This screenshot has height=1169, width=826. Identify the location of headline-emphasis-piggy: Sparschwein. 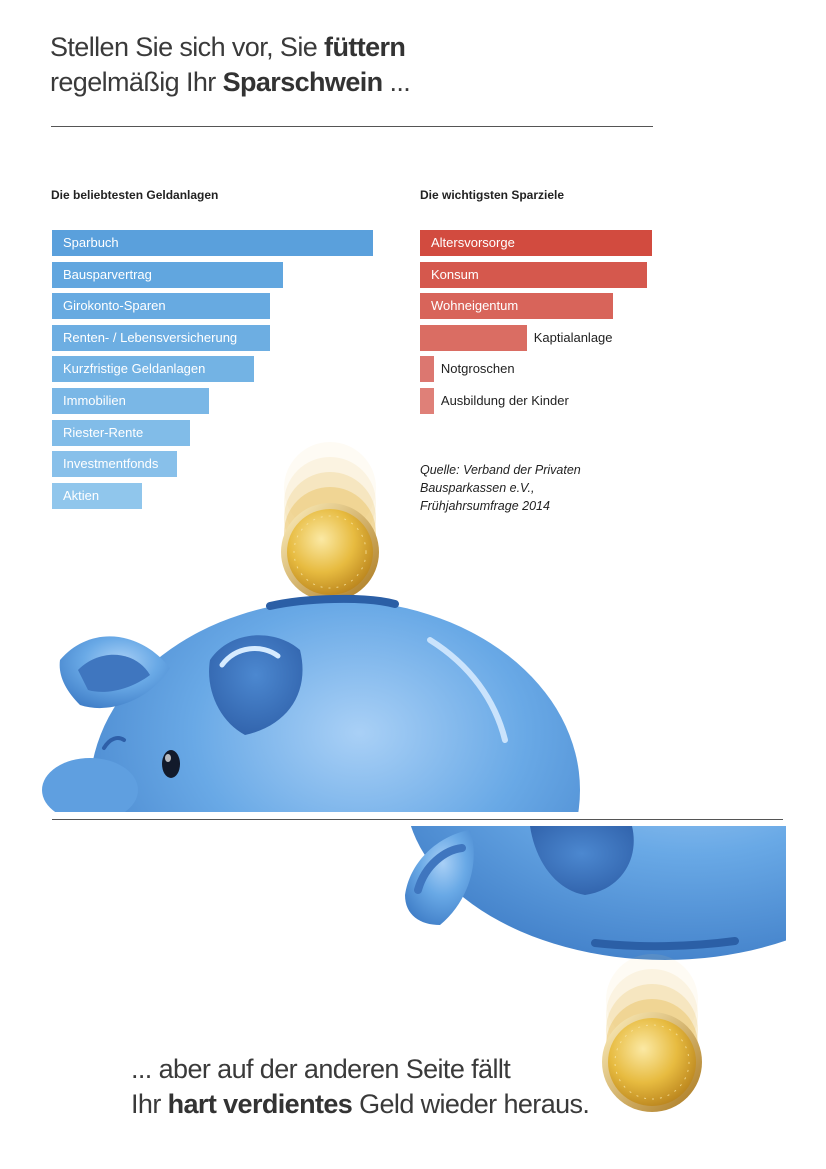
(303, 82).